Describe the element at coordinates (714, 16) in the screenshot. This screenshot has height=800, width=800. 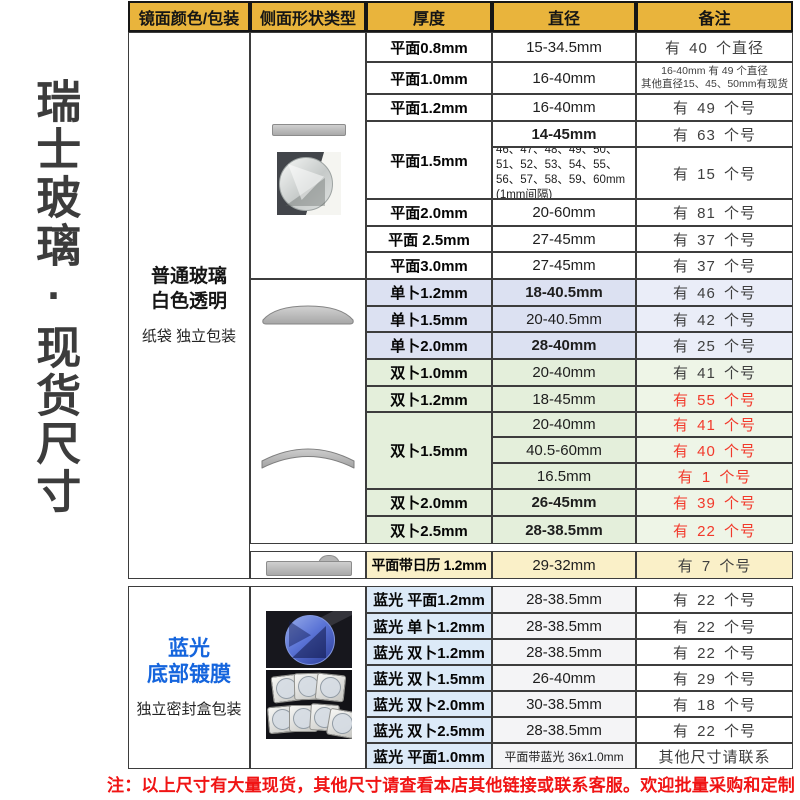
I see `col-header-remark: 备注` at that location.